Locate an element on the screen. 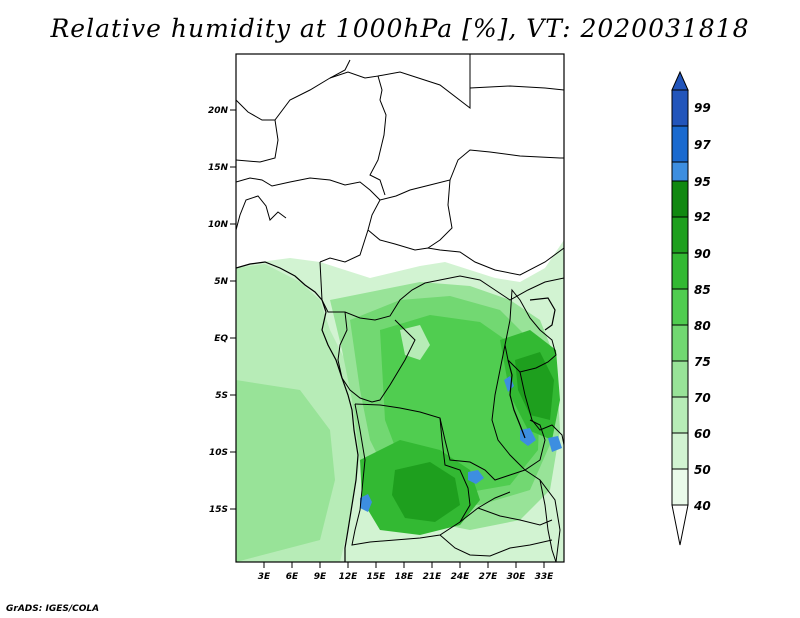 This screenshot has width=800, height=618. lat-label: 15N is located at coordinates (218, 168).